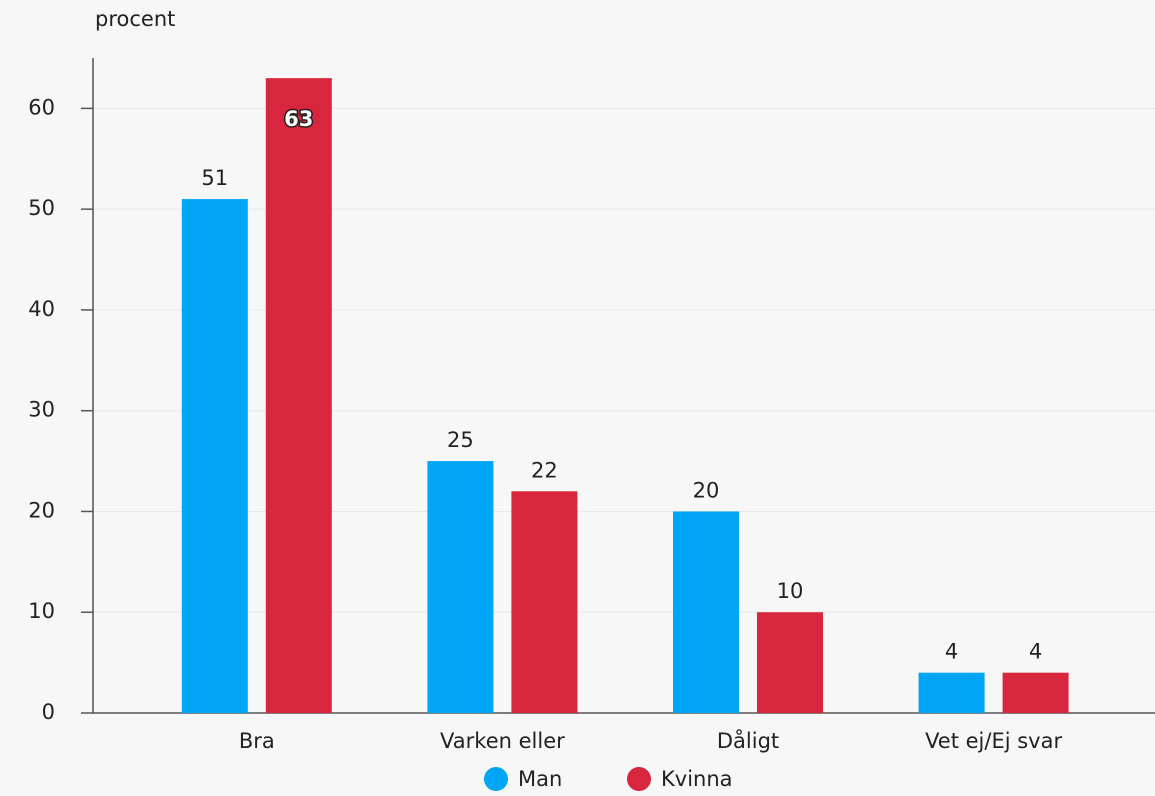 The image size is (1155, 796). What do you see at coordinates (540, 779) in the screenshot?
I see `legend-label: Man` at bounding box center [540, 779].